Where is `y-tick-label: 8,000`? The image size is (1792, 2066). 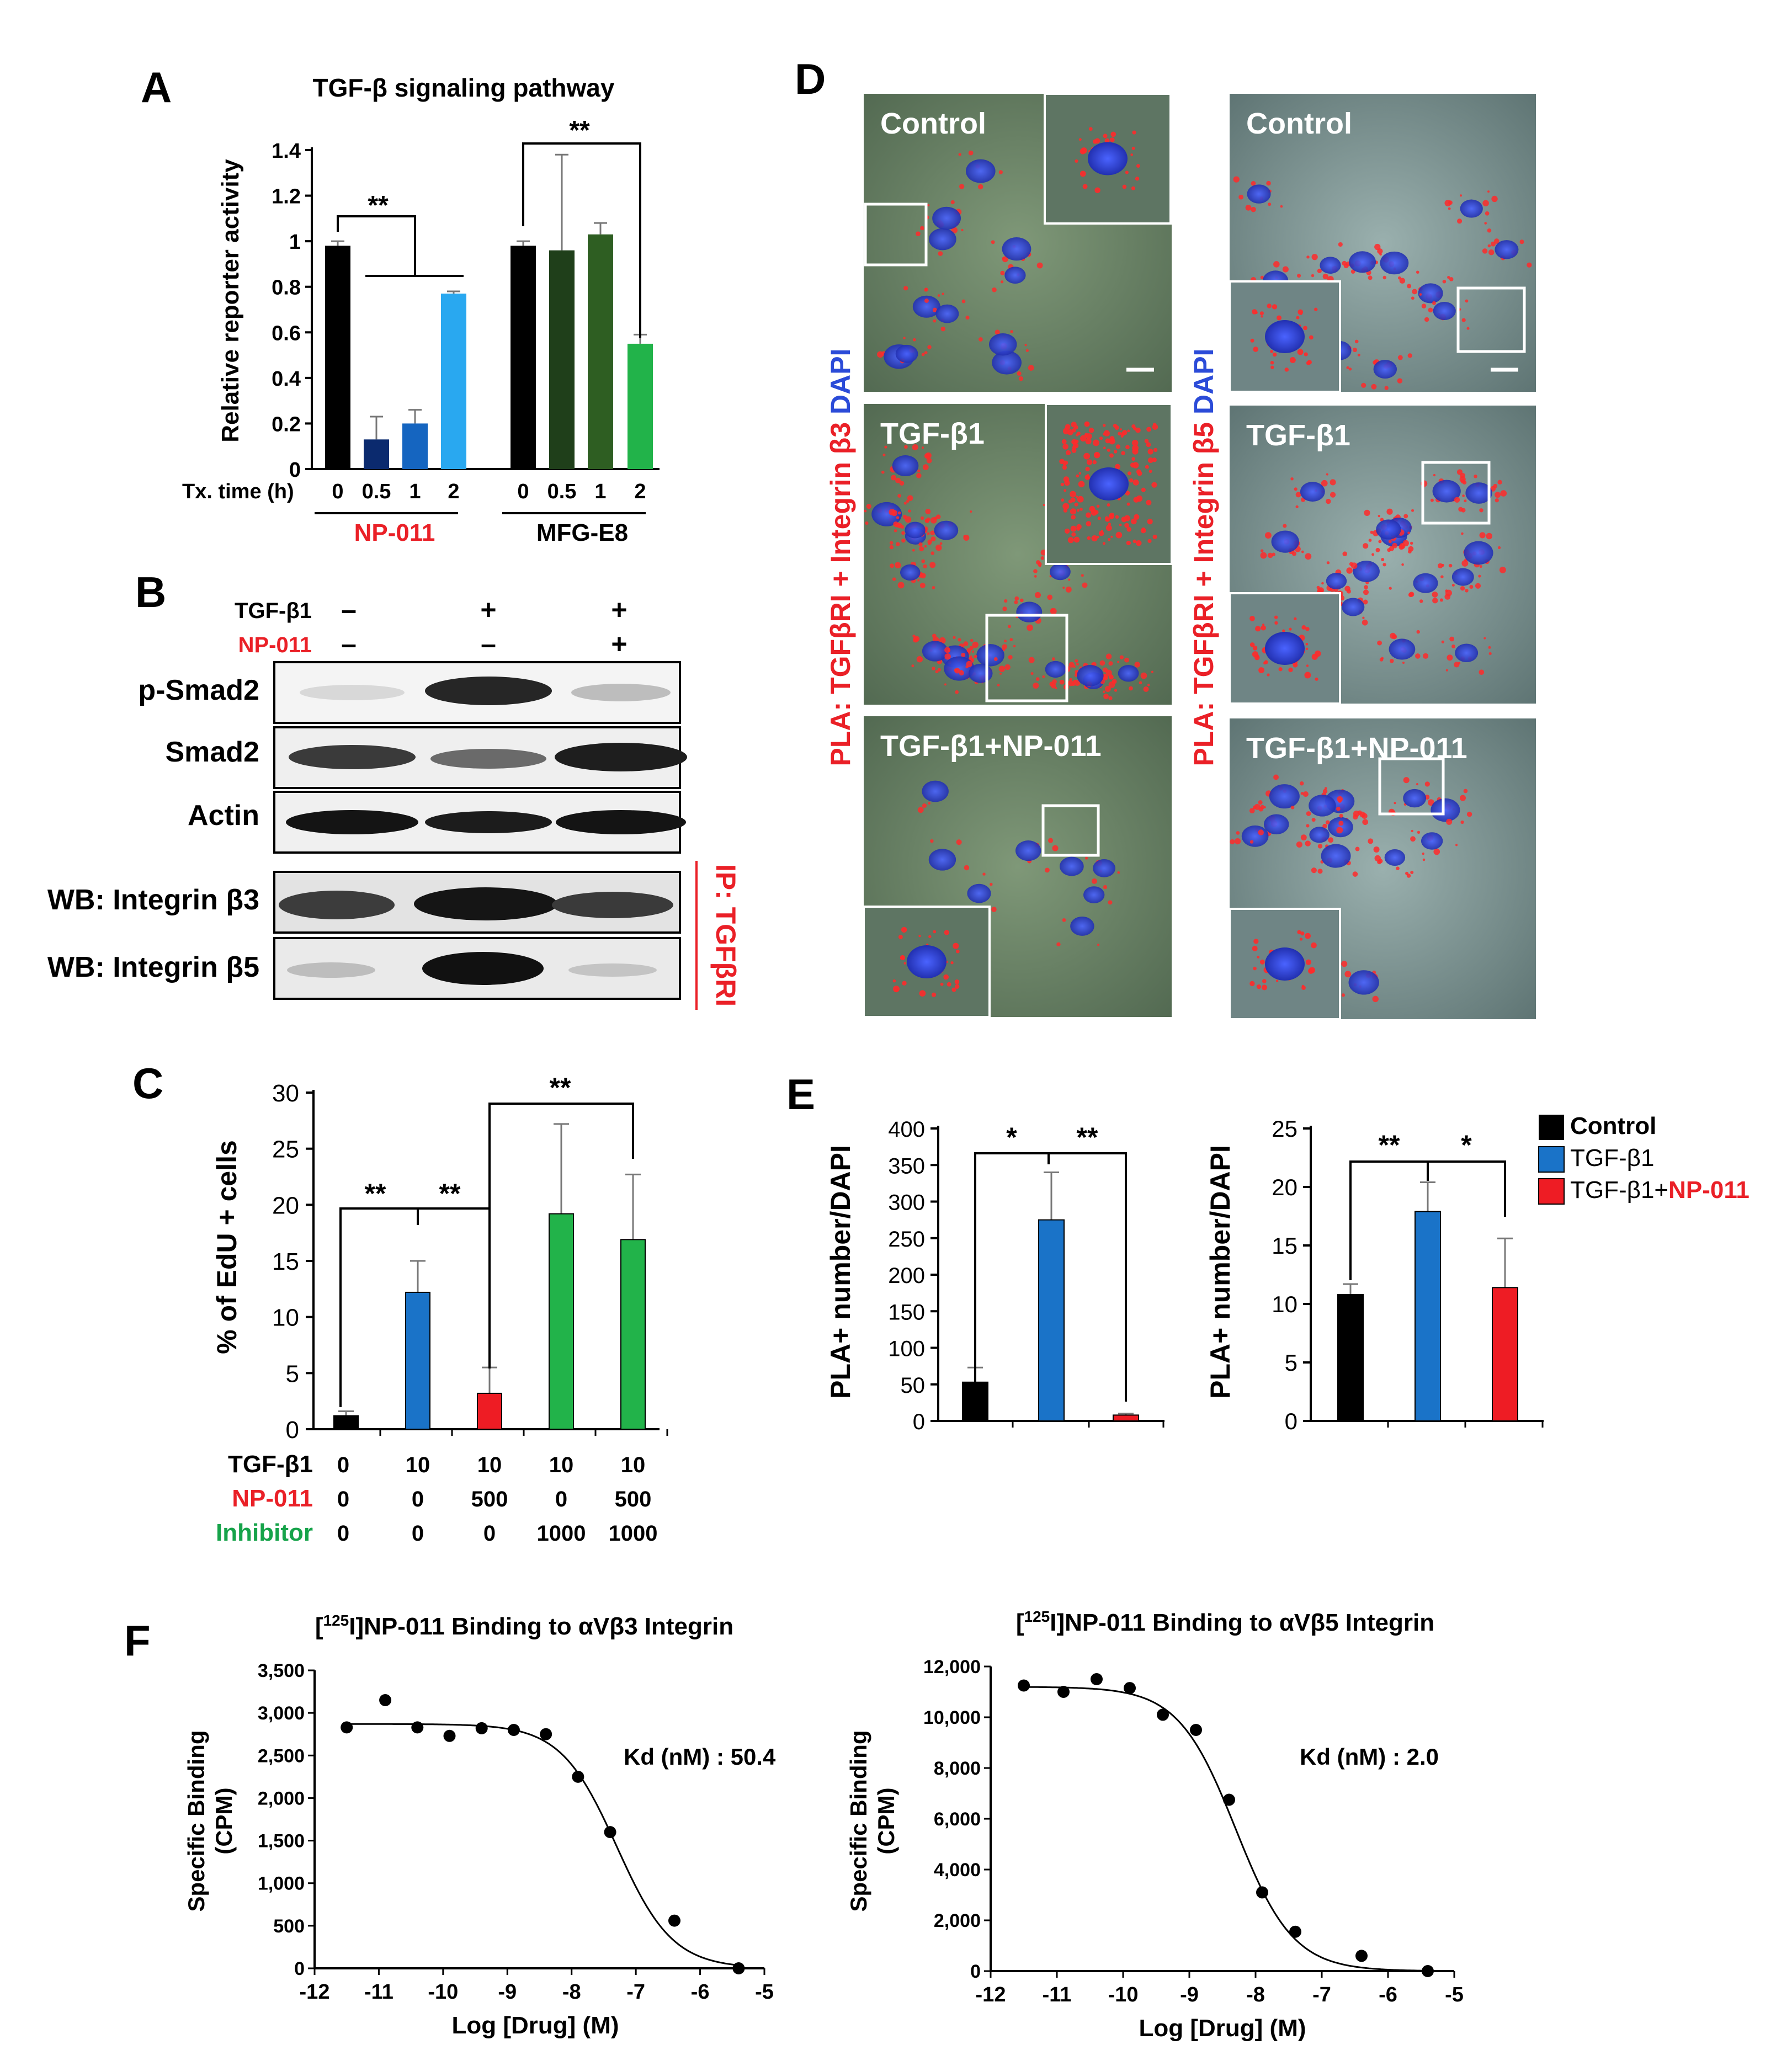 y-tick-label: 8,000 is located at coordinates (957, 1768).